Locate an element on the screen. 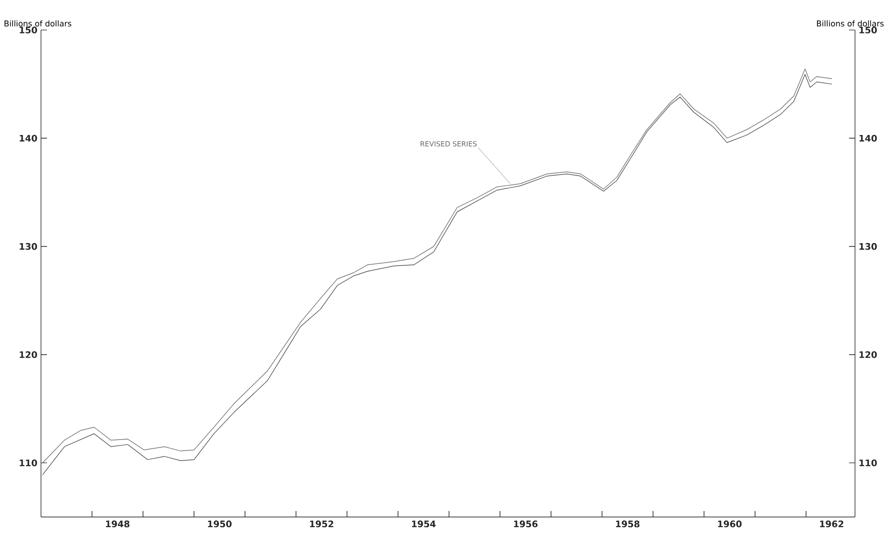 The height and width of the screenshot is (537, 888). x-tick-label: 1962 is located at coordinates (832, 524).